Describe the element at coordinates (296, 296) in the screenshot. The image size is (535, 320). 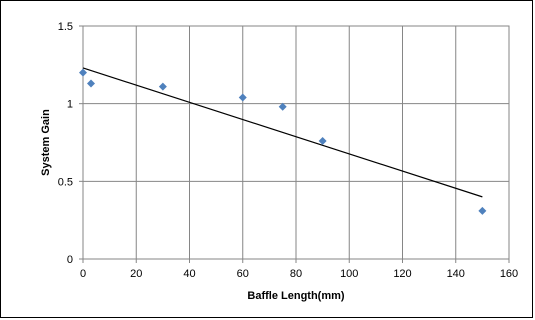
I see `x-axis-title: Baffle Length(mm)` at that location.